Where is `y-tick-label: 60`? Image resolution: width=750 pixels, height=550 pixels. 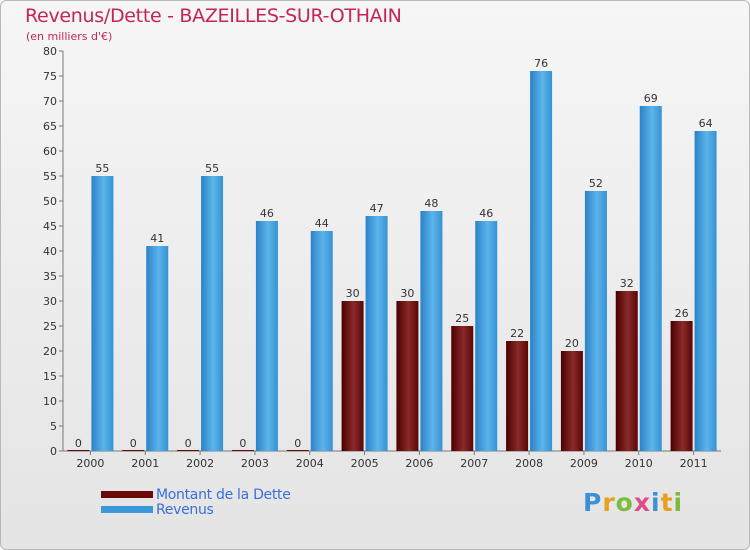
y-tick-label: 60 is located at coordinates (50, 151).